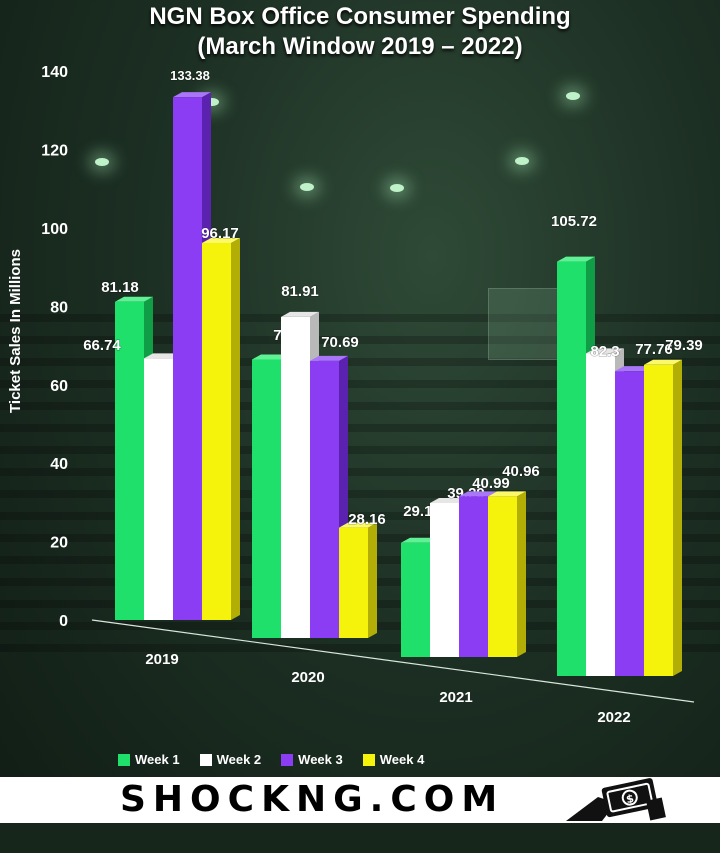 This screenshot has height=853, width=720. Describe the element at coordinates (190, 75) in the screenshot. I see `data-label: 133.38` at that location.